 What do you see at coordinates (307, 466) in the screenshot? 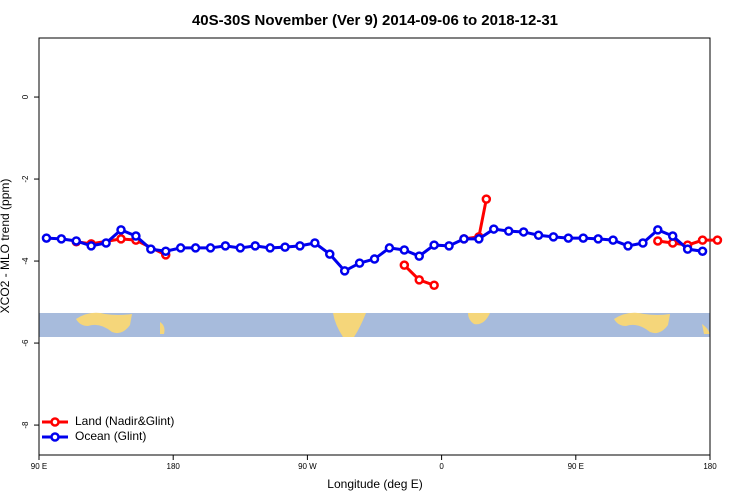
I see `x-tick-label: 90 W` at bounding box center [307, 466].